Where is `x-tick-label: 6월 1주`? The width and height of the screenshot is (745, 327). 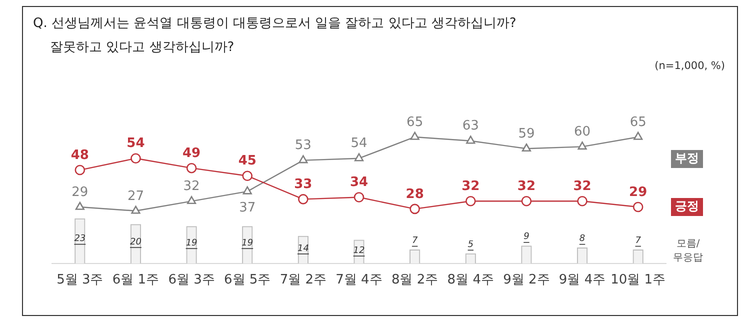 x-tick-label: 6월 1주 is located at coordinates (136, 280).